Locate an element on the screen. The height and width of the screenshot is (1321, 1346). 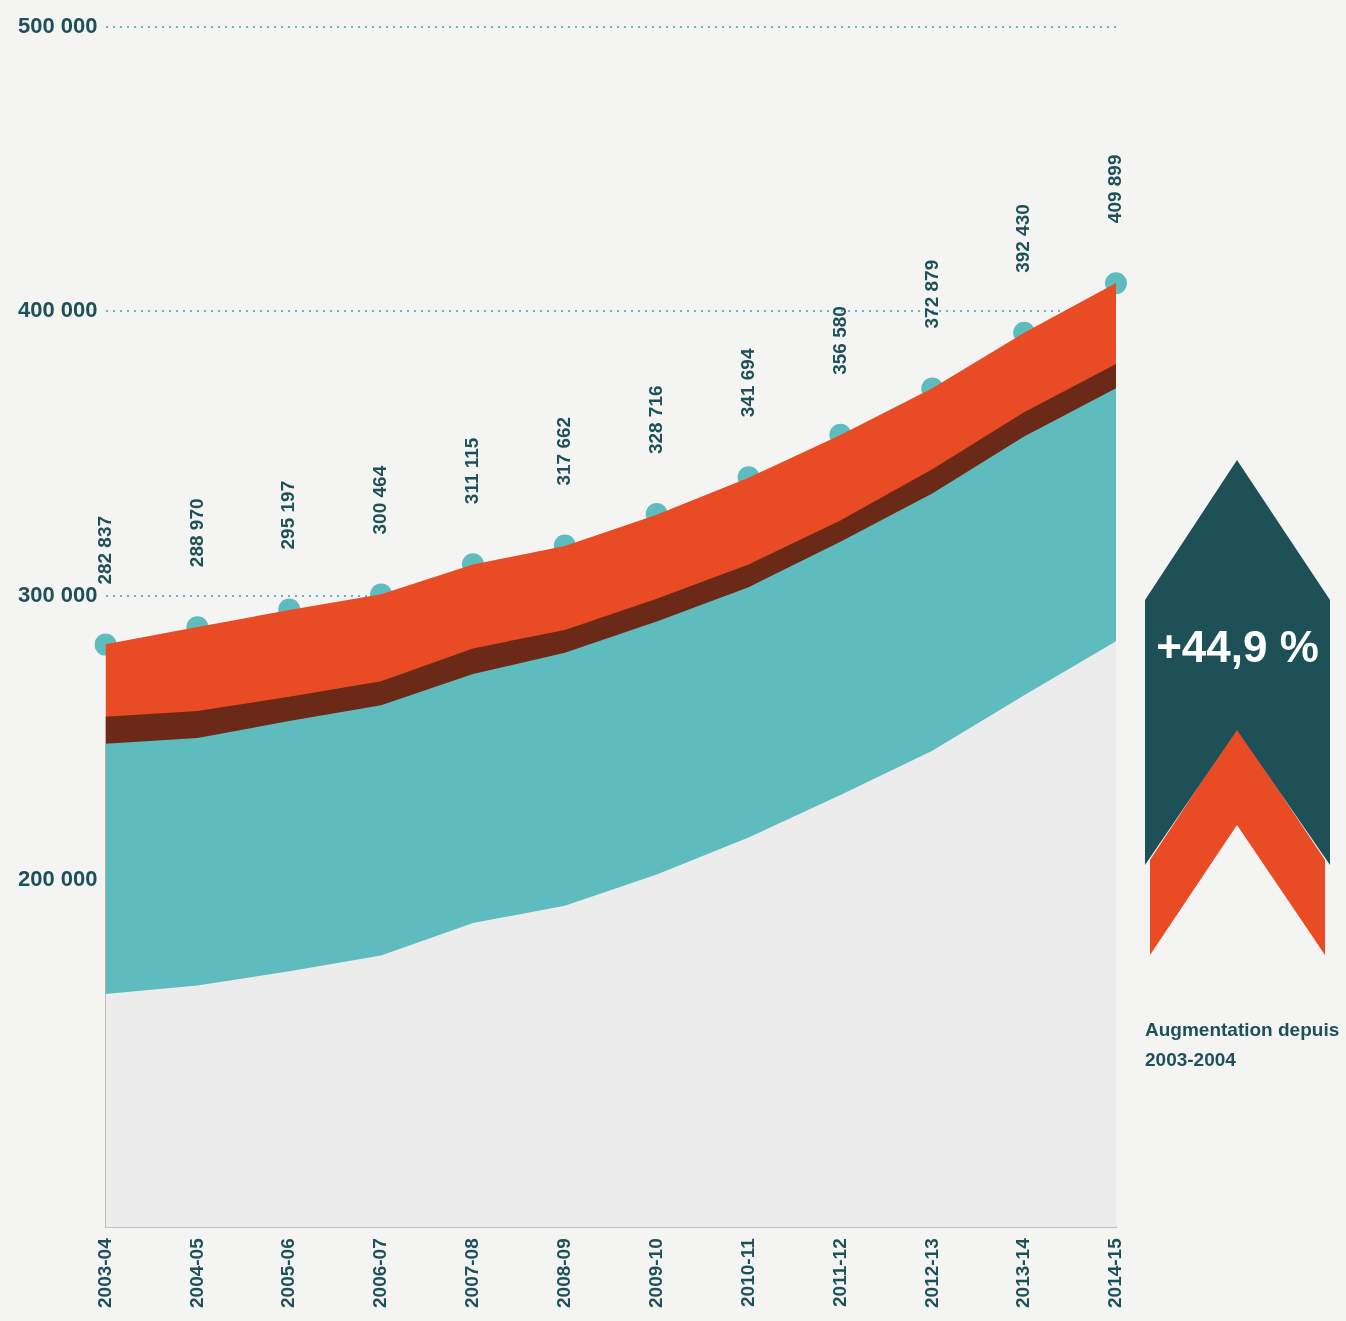
x-tick-label: 2009-10 is located at coordinates (655, 1273).